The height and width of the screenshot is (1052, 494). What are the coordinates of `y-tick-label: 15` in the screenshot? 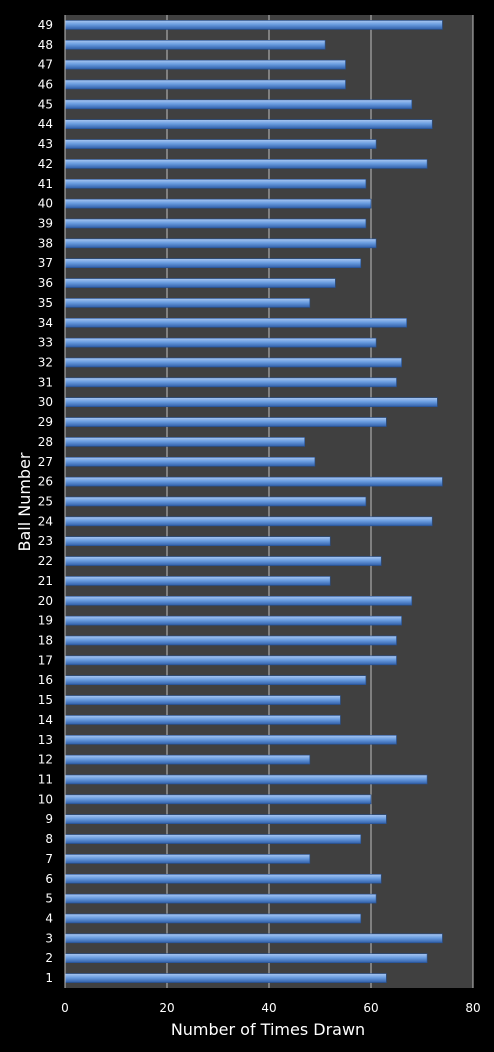 It's located at (45, 700).